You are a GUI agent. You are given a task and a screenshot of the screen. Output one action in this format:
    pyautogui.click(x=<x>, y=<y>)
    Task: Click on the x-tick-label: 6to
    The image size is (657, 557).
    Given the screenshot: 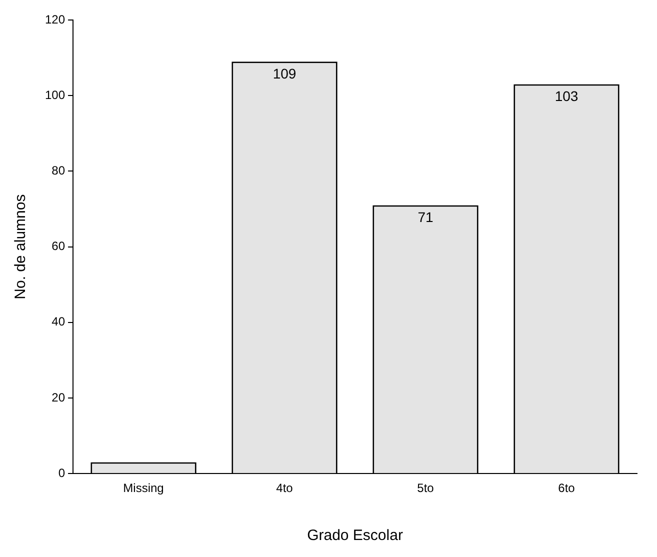 What is the action you would take?
    pyautogui.click(x=567, y=488)
    